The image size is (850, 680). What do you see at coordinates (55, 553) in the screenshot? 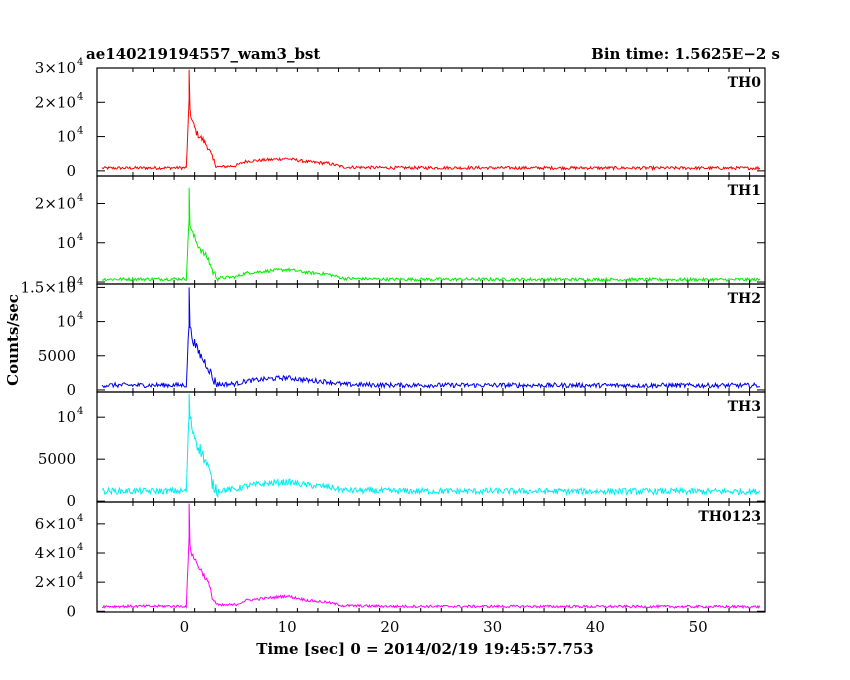
I see `y-tick-label: 4×10` at bounding box center [55, 553].